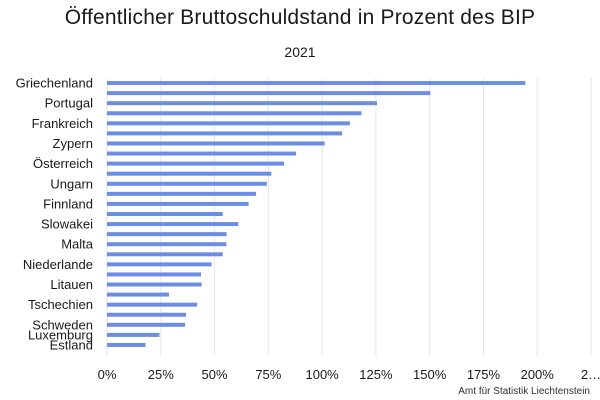  What do you see at coordinates (107, 374) in the screenshot?
I see `x-tick-label: 0%` at bounding box center [107, 374].